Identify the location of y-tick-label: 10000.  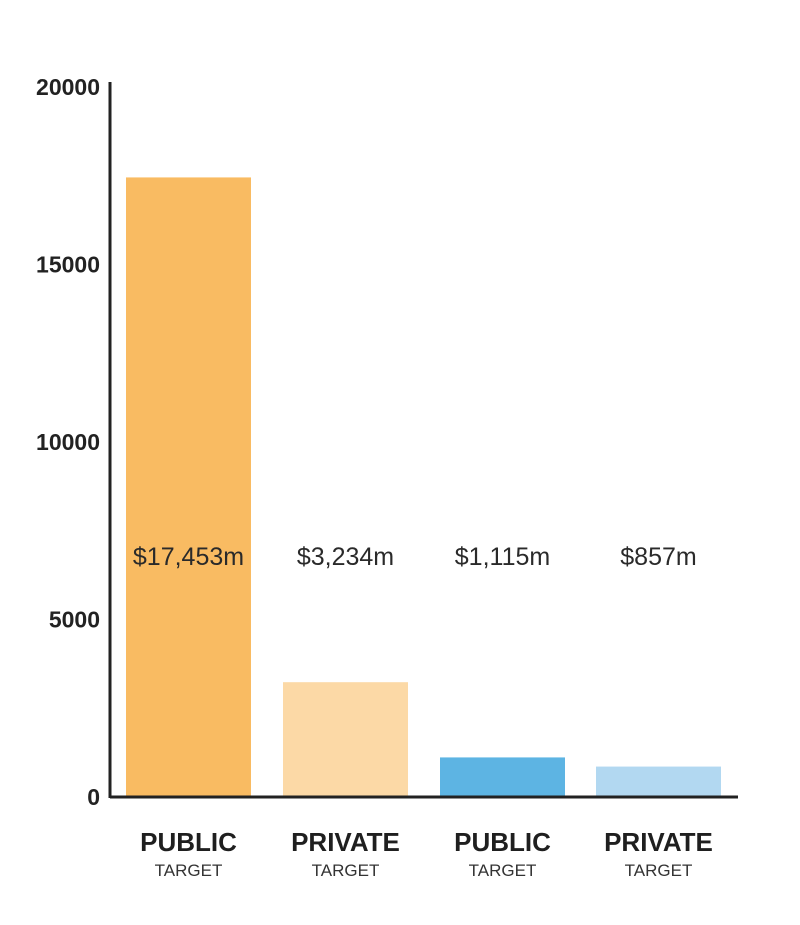
(68, 442).